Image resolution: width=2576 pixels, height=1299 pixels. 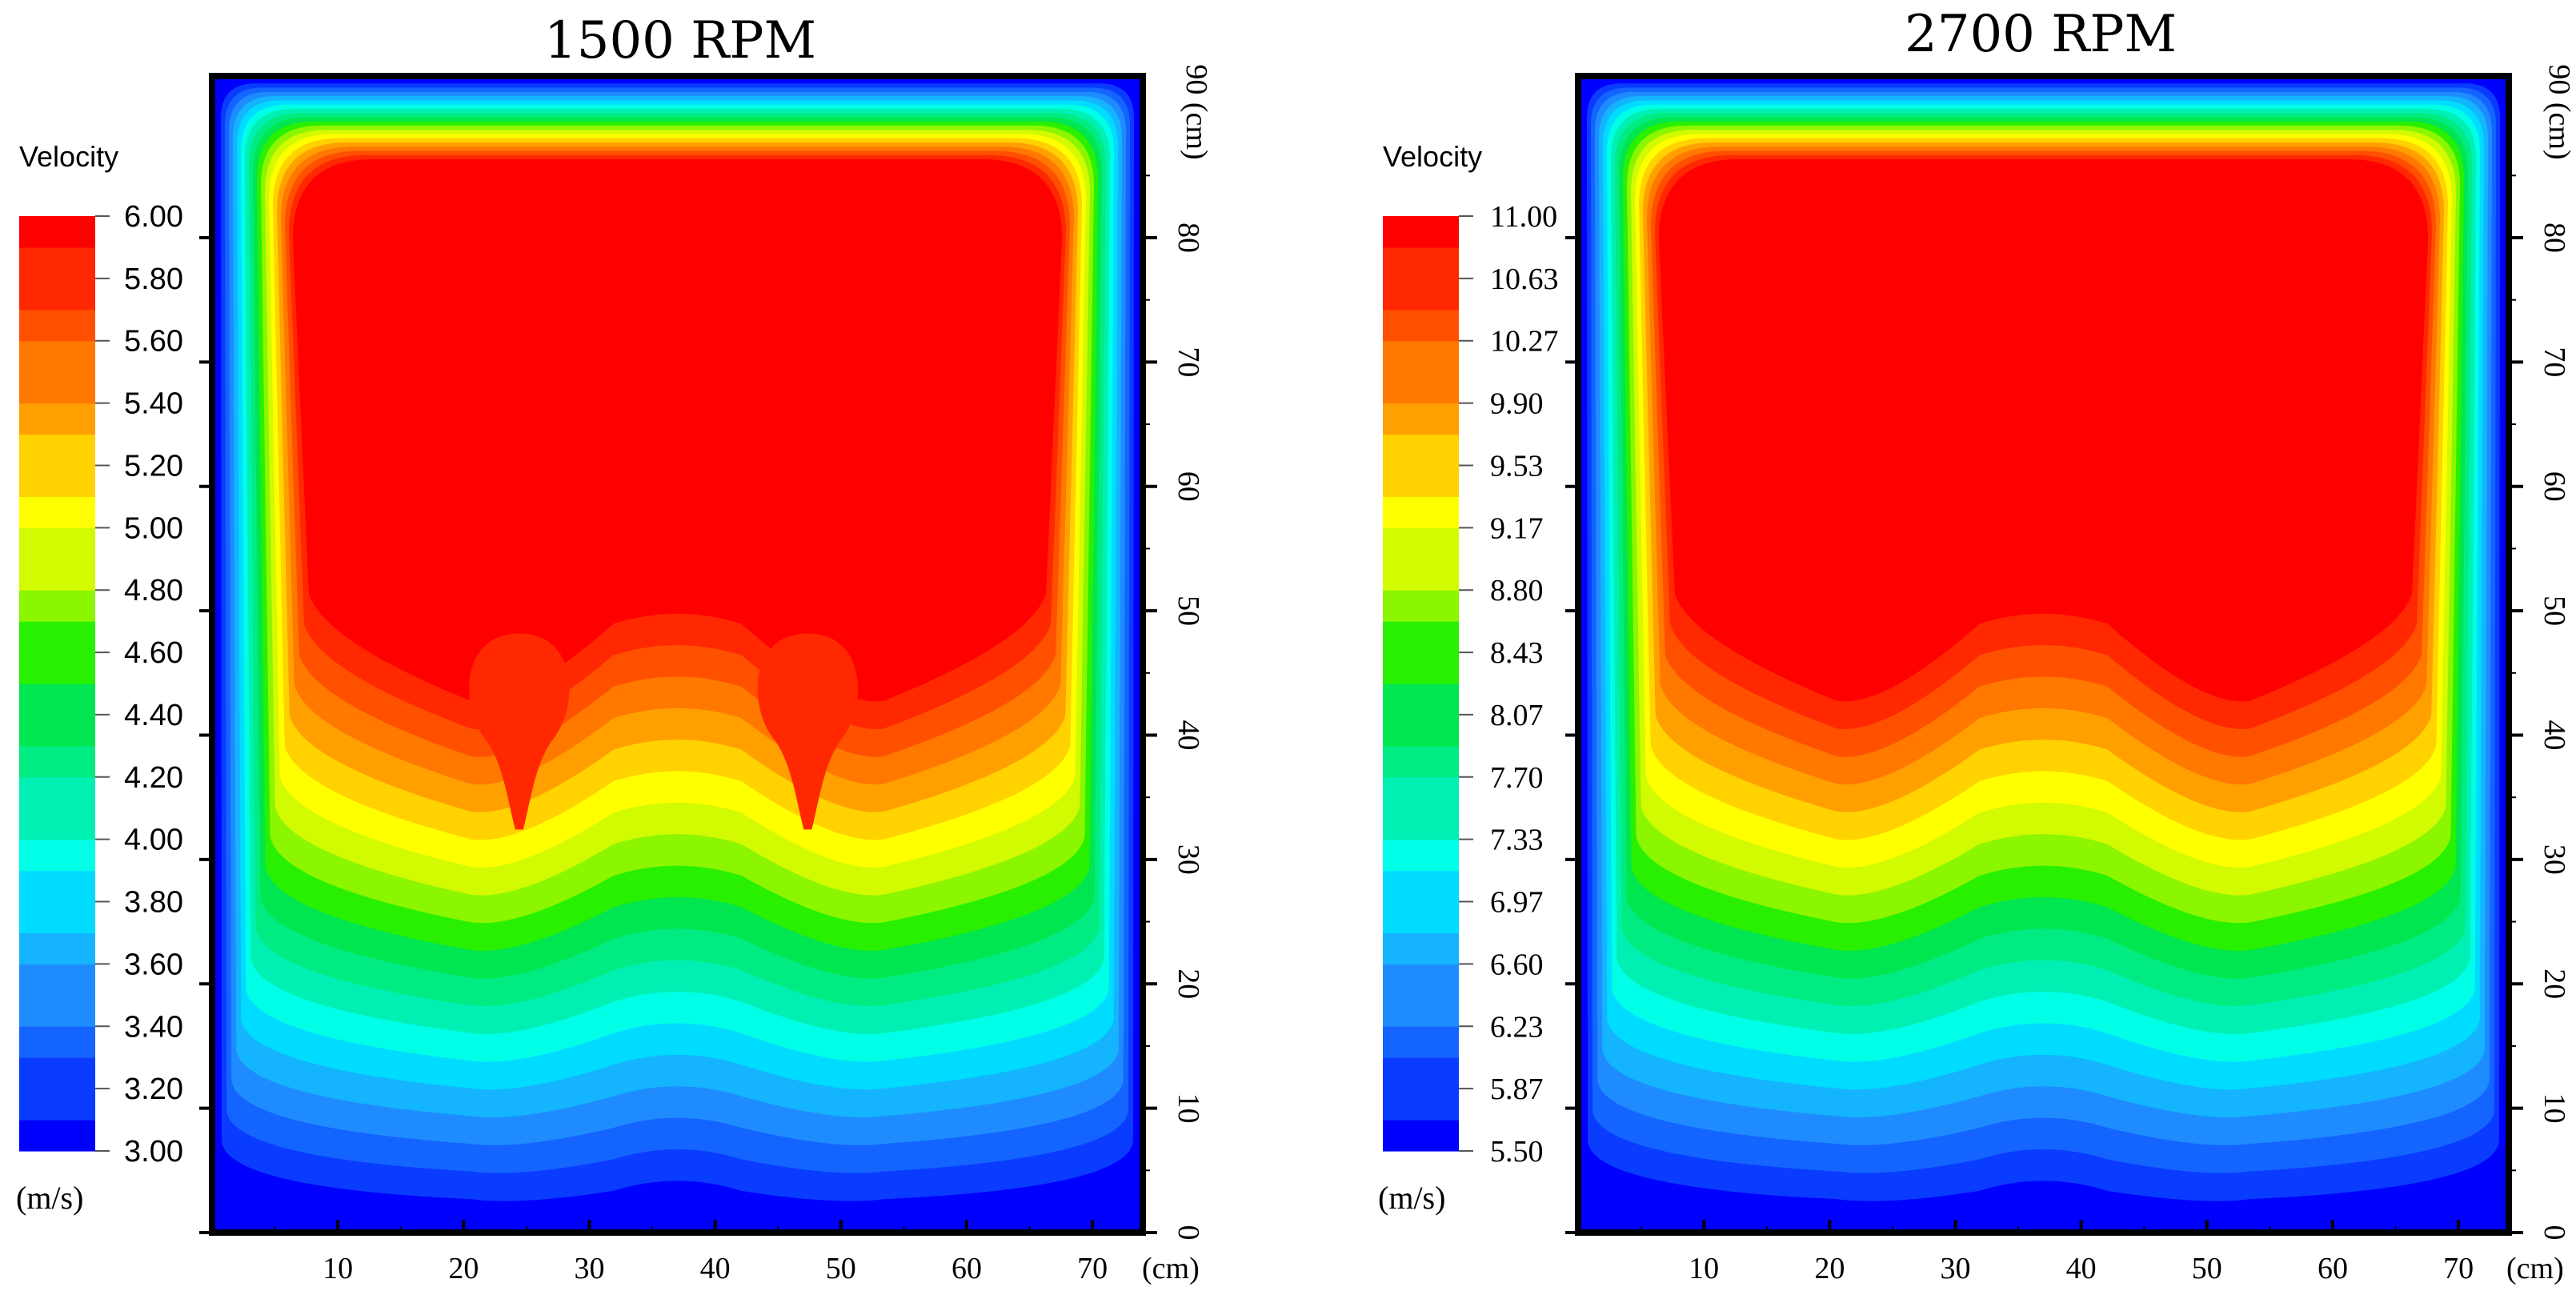 What do you see at coordinates (153, 778) in the screenshot?
I see `colorbar-tick-label: 4.20` at bounding box center [153, 778].